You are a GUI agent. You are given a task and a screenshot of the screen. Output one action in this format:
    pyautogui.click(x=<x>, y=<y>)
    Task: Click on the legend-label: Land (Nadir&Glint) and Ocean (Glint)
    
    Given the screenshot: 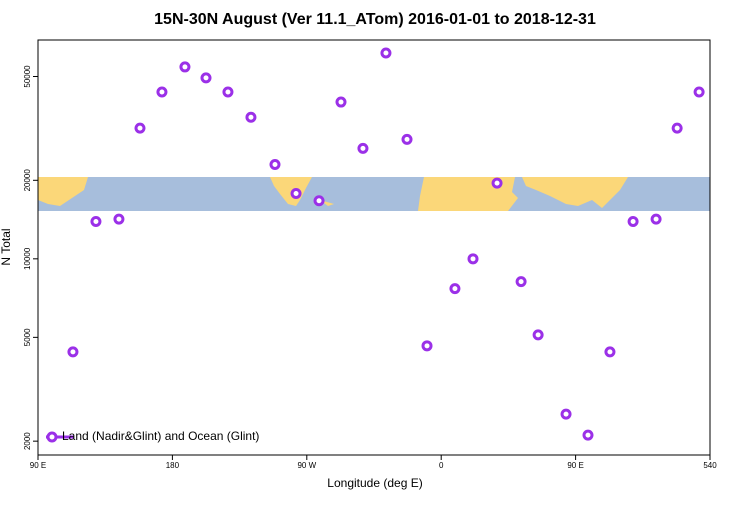 What is the action you would take?
    pyautogui.click(x=160, y=436)
    